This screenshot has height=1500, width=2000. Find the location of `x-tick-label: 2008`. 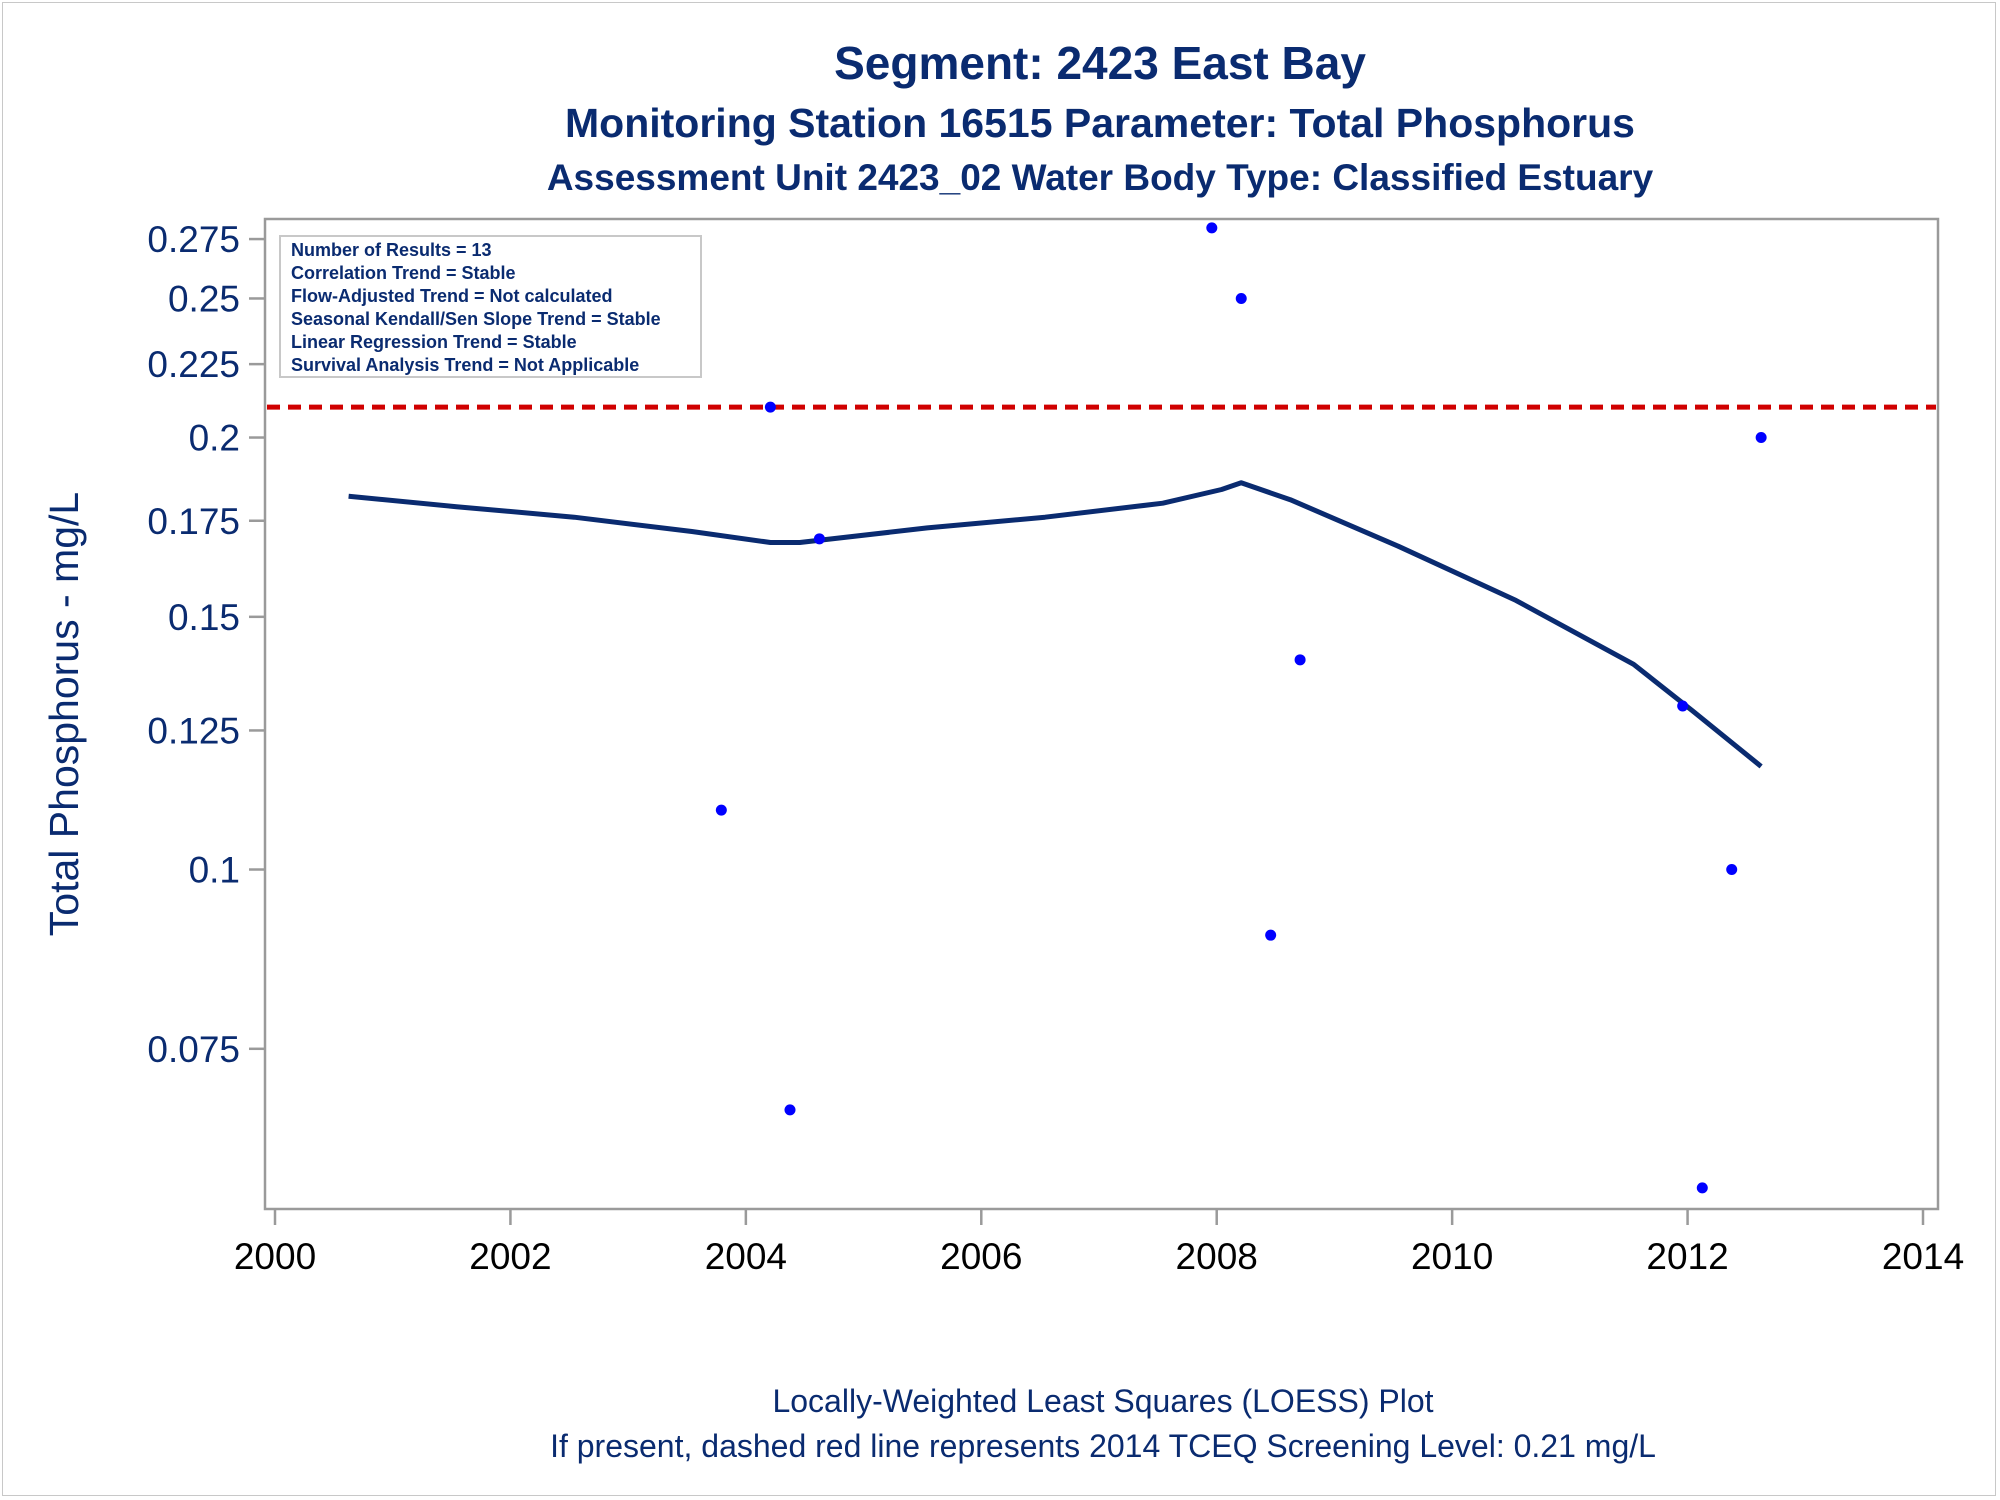

x-tick-label: 2008 is located at coordinates (1217, 1256).